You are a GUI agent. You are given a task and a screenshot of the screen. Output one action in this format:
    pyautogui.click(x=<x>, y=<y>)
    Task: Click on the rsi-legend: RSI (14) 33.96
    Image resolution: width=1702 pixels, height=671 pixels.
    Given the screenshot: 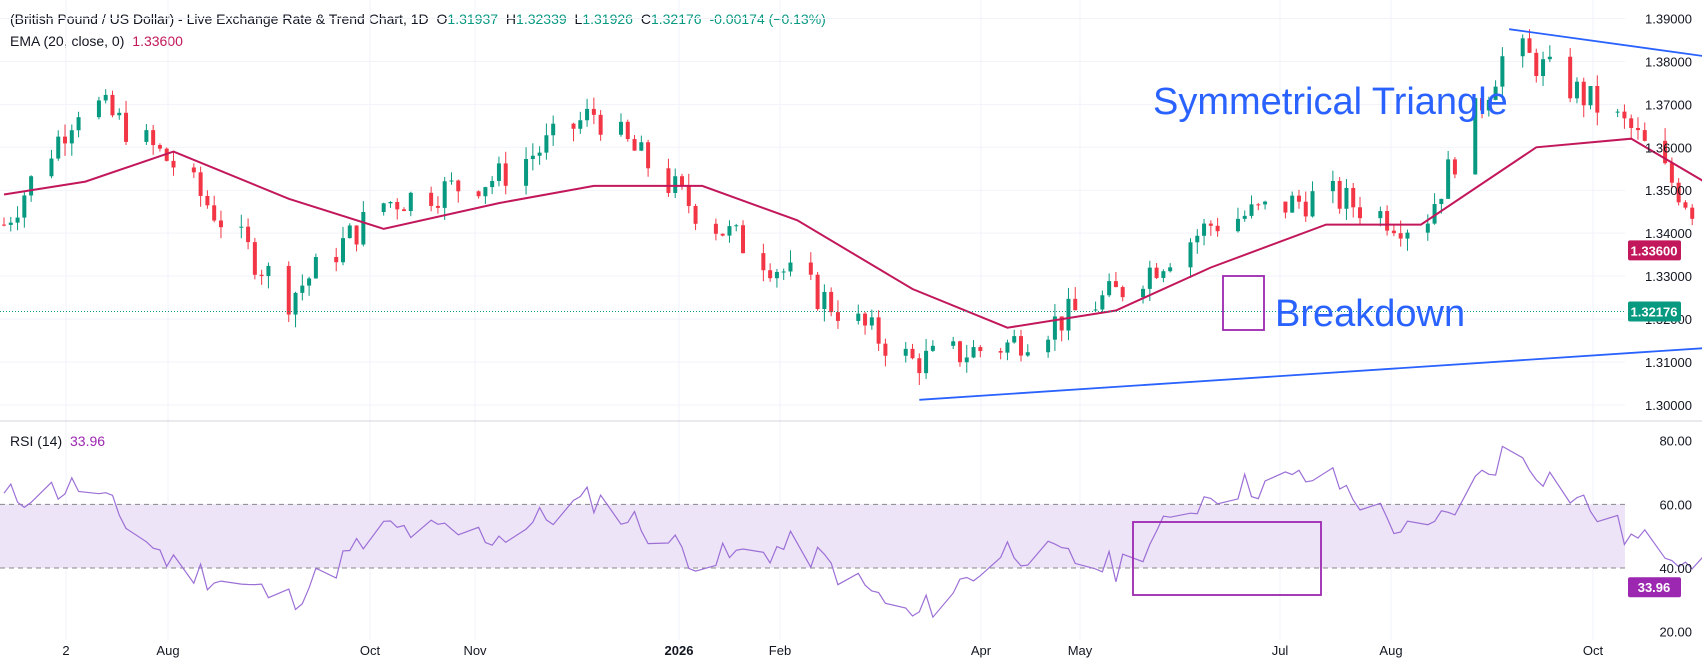 What is the action you would take?
    pyautogui.click(x=59, y=441)
    